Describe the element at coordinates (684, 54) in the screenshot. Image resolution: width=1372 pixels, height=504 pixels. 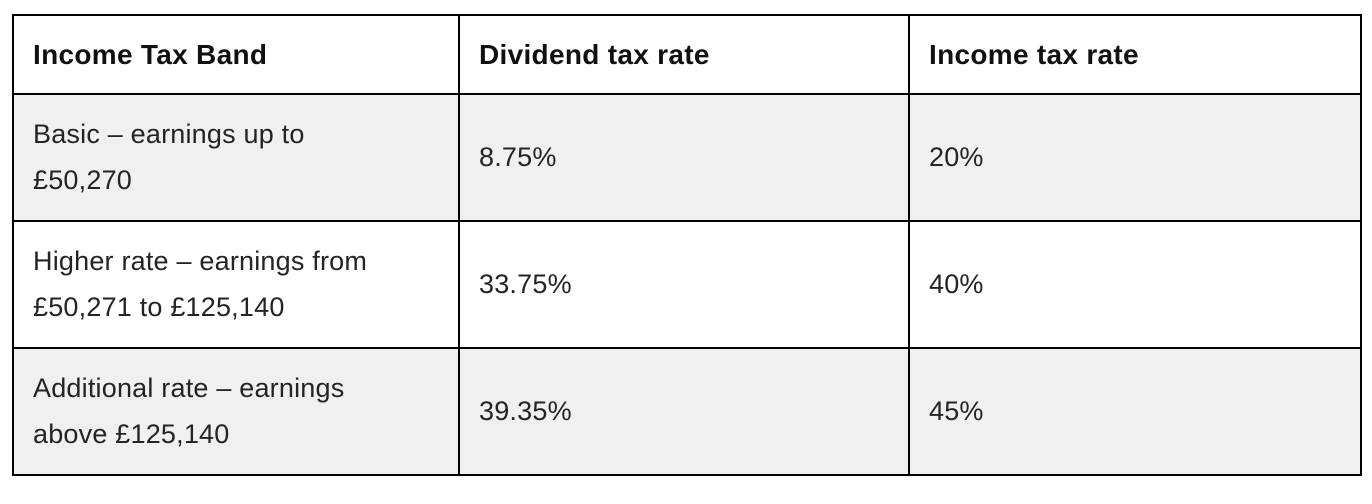
I see `column-header-dividend-tax-rate: Dividend tax rate` at that location.